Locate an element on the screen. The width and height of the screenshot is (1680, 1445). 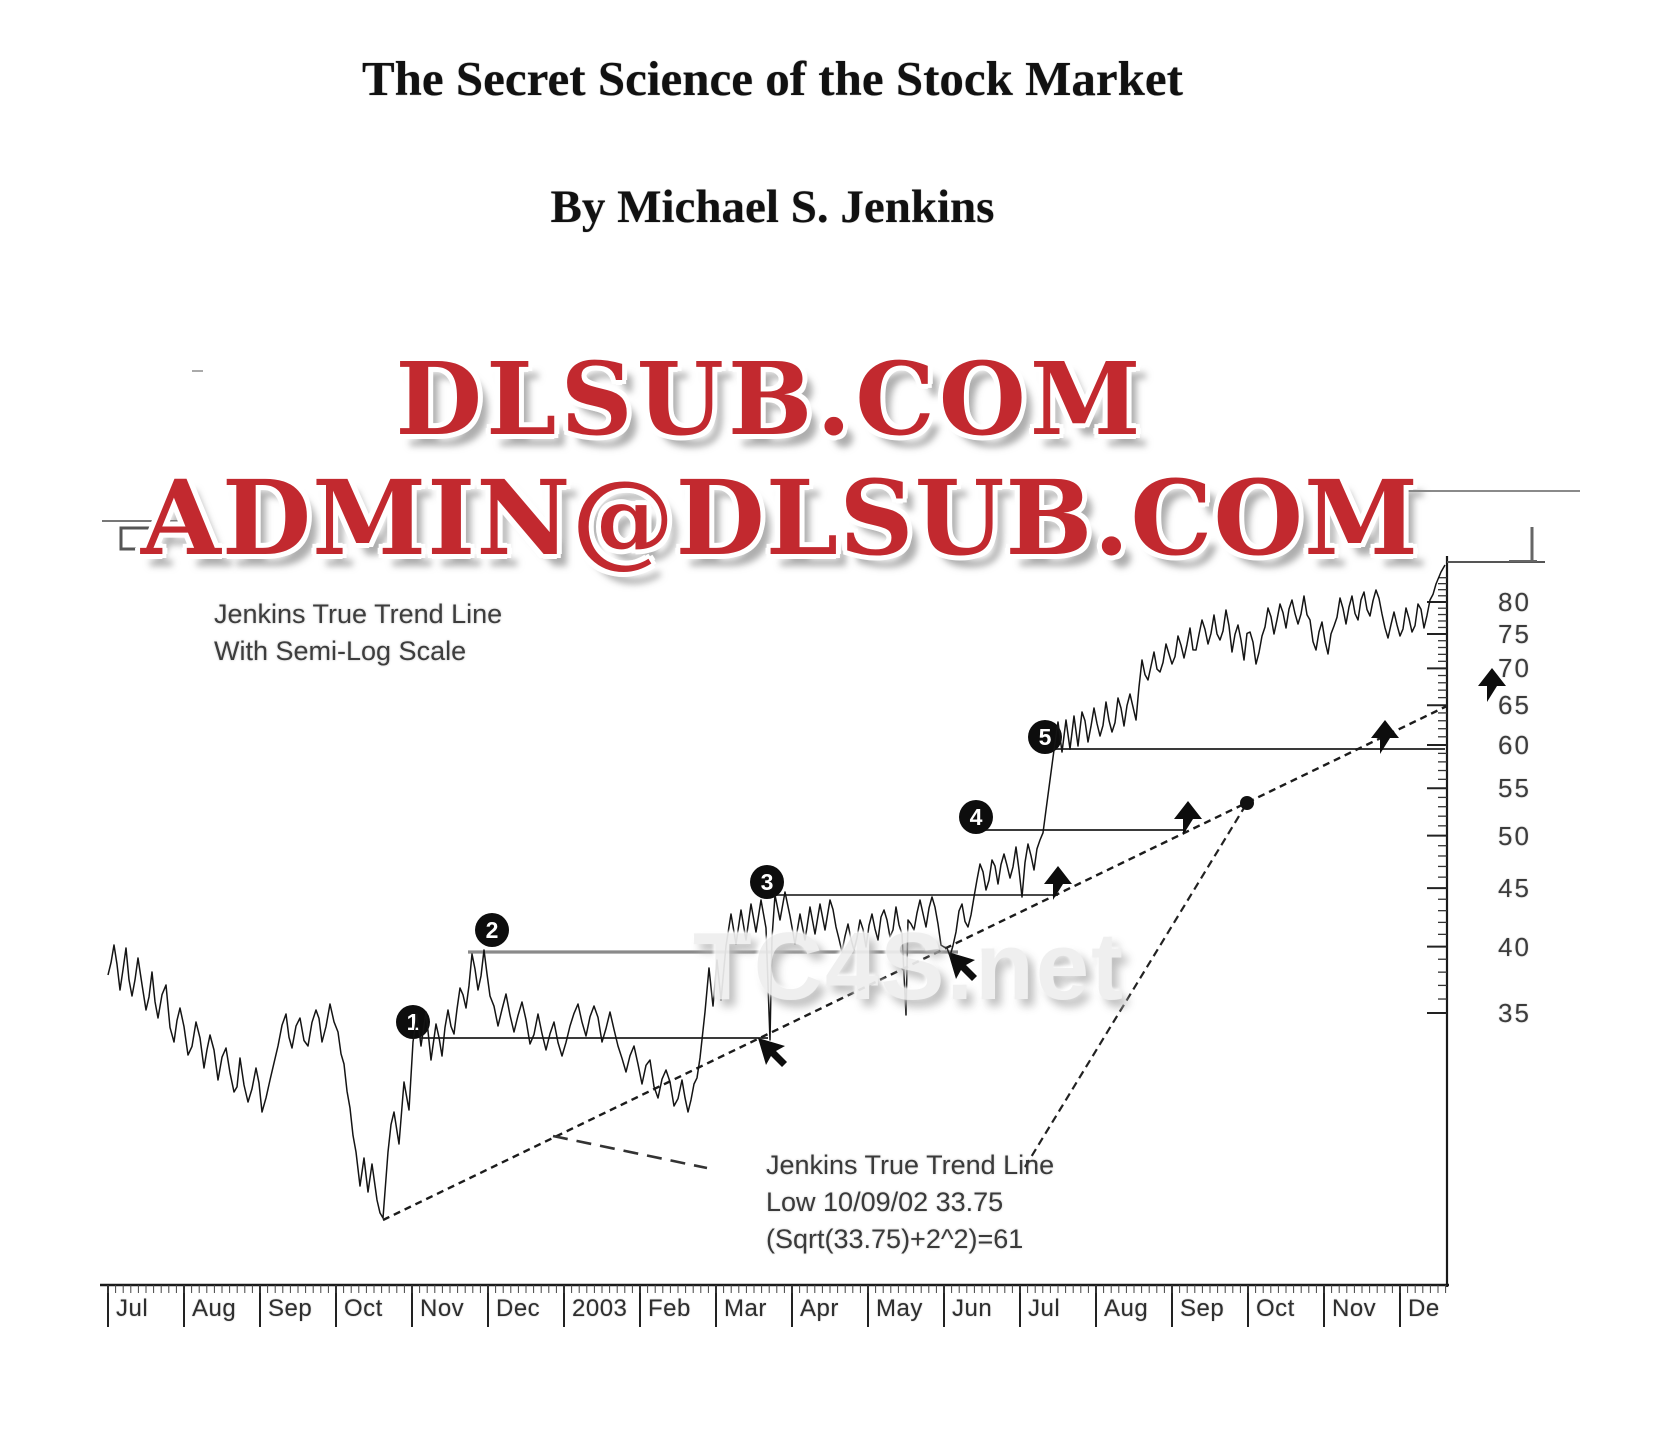
trendline-target-dot is located at coordinates (1247, 803).